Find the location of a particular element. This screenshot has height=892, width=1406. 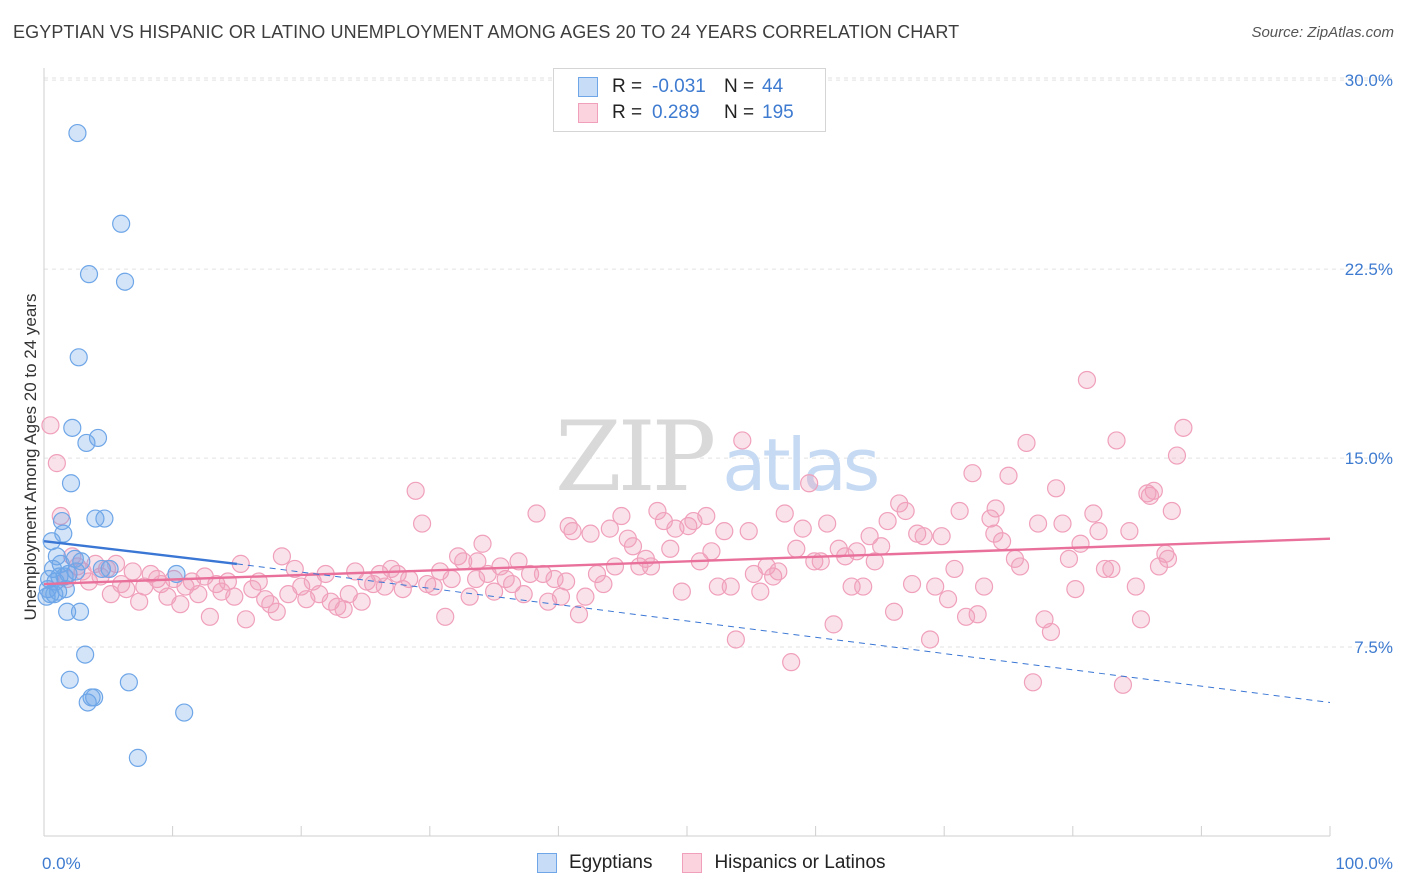

legend-swatch-blue is located at coordinates (588, 87).